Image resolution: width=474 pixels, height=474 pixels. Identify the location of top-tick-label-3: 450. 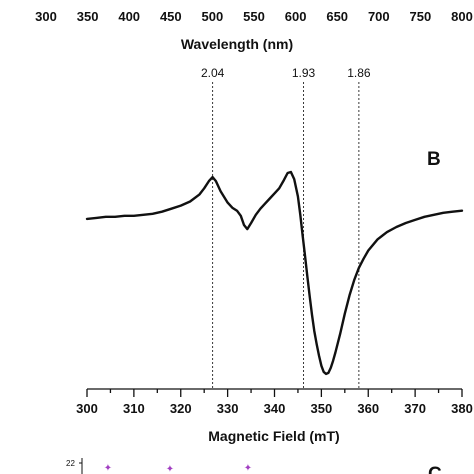
(171, 16).